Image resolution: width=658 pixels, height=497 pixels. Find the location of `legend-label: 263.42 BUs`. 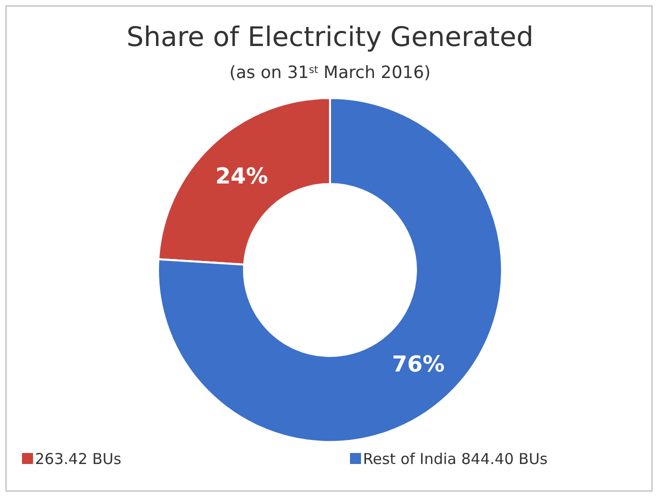

legend-label: 263.42 BUs is located at coordinates (78, 459).